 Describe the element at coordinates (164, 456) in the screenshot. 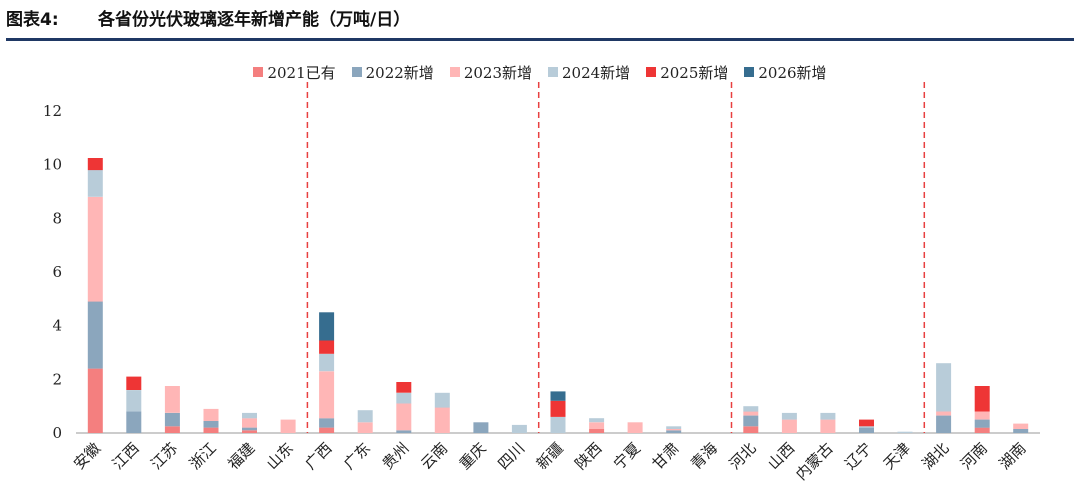

I see `x-tick-label: 江苏` at that location.